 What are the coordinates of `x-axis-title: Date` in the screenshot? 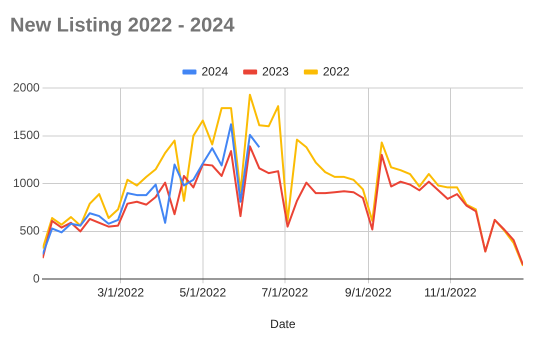 It's located at (283, 324).